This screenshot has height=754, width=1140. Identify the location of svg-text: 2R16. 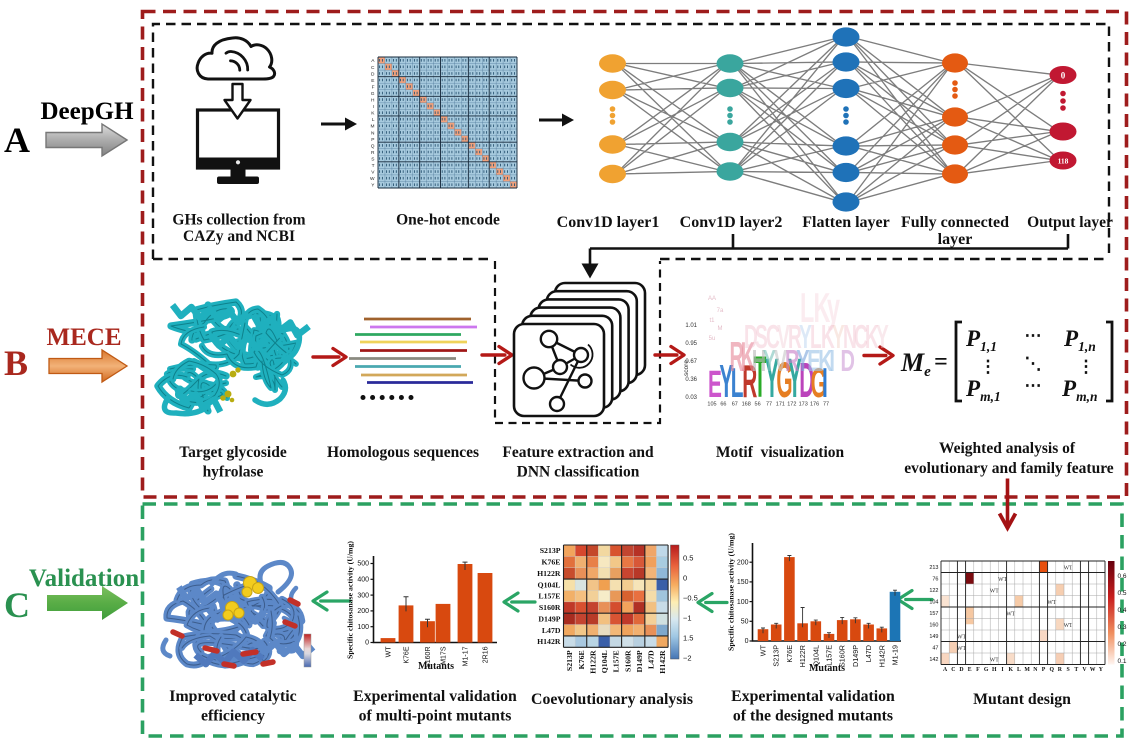
(486, 654).